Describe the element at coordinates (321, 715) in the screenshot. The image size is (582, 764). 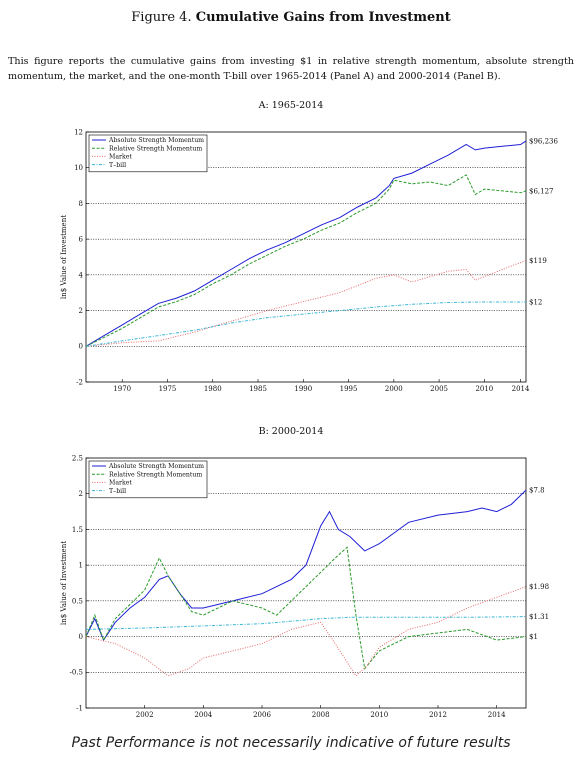
I see `panel-b-xtick-label-3: 2008` at that location.